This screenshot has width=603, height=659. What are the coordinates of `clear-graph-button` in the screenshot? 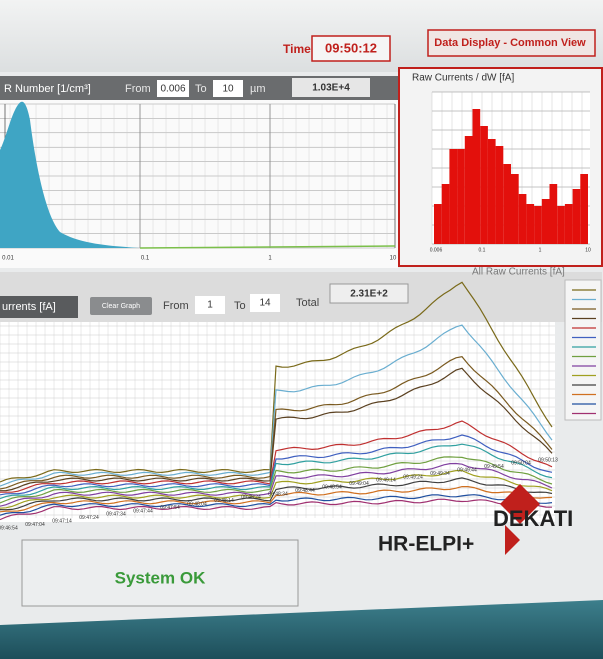 It's located at (121, 306).